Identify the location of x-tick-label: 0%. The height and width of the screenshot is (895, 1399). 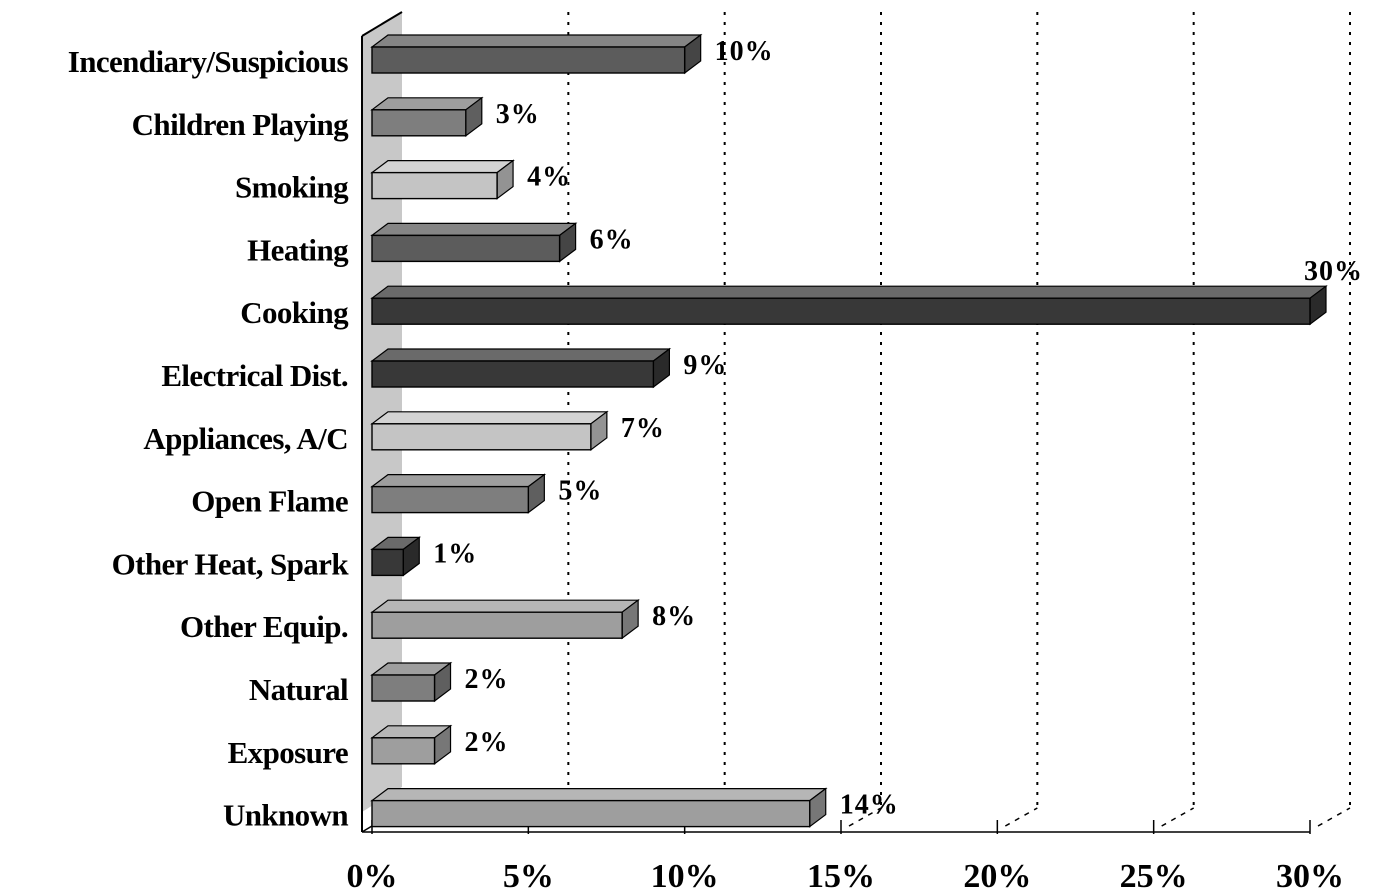
(372, 876).